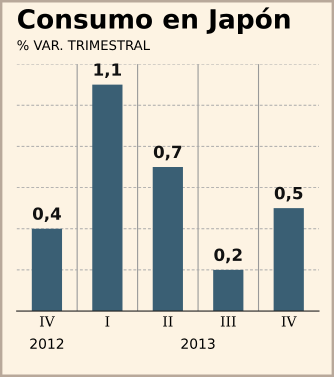  Describe the element at coordinates (107, 321) in the screenshot. I see `x-tick-label: I` at that location.